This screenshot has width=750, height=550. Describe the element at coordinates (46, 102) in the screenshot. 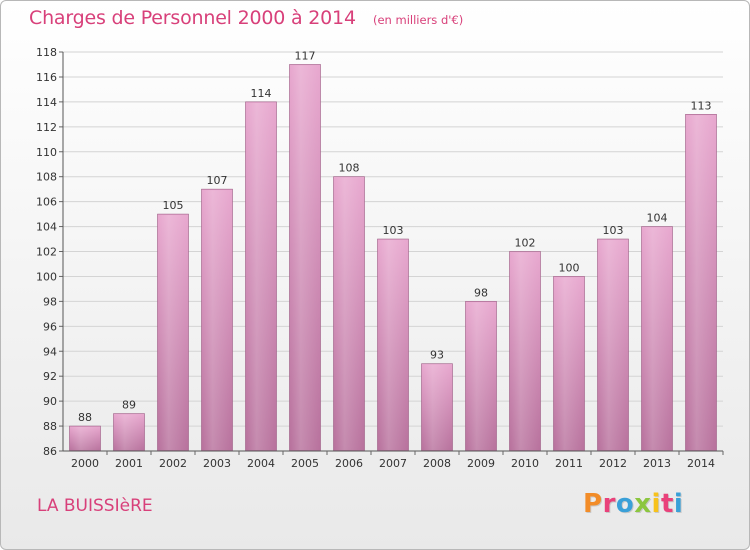

I see `y-tick-label: 114` at that location.